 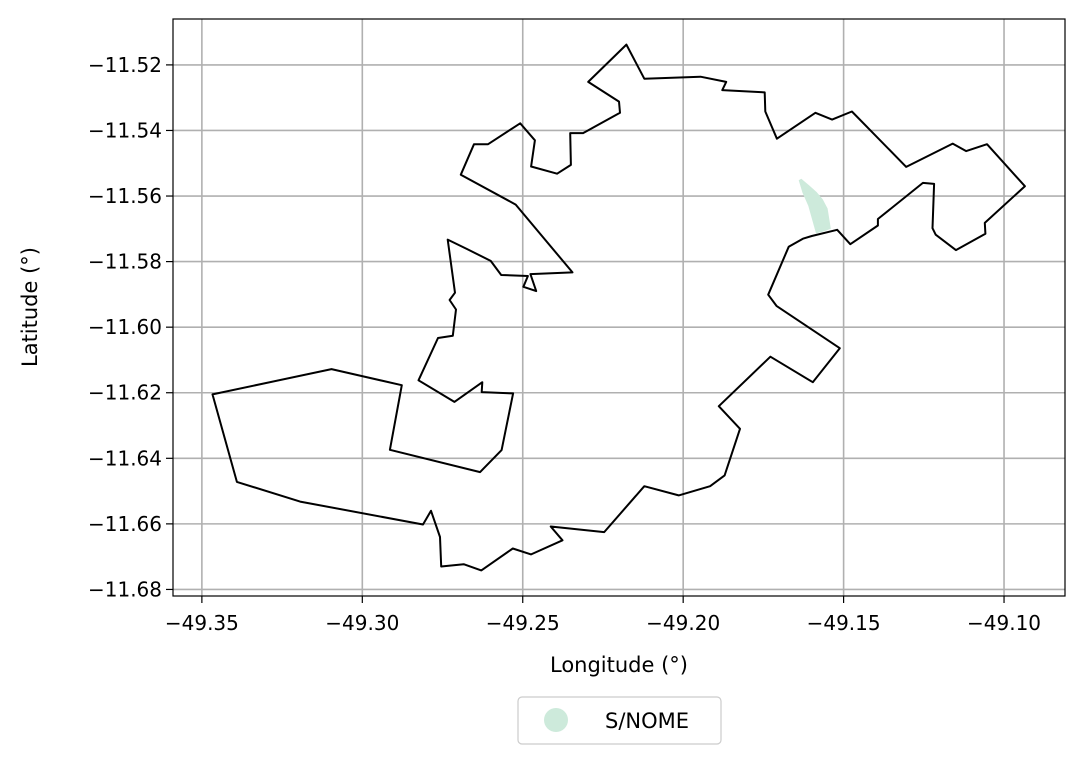 What do you see at coordinates (362, 623) in the screenshot?
I see `x-tick-label: −49.30` at bounding box center [362, 623].